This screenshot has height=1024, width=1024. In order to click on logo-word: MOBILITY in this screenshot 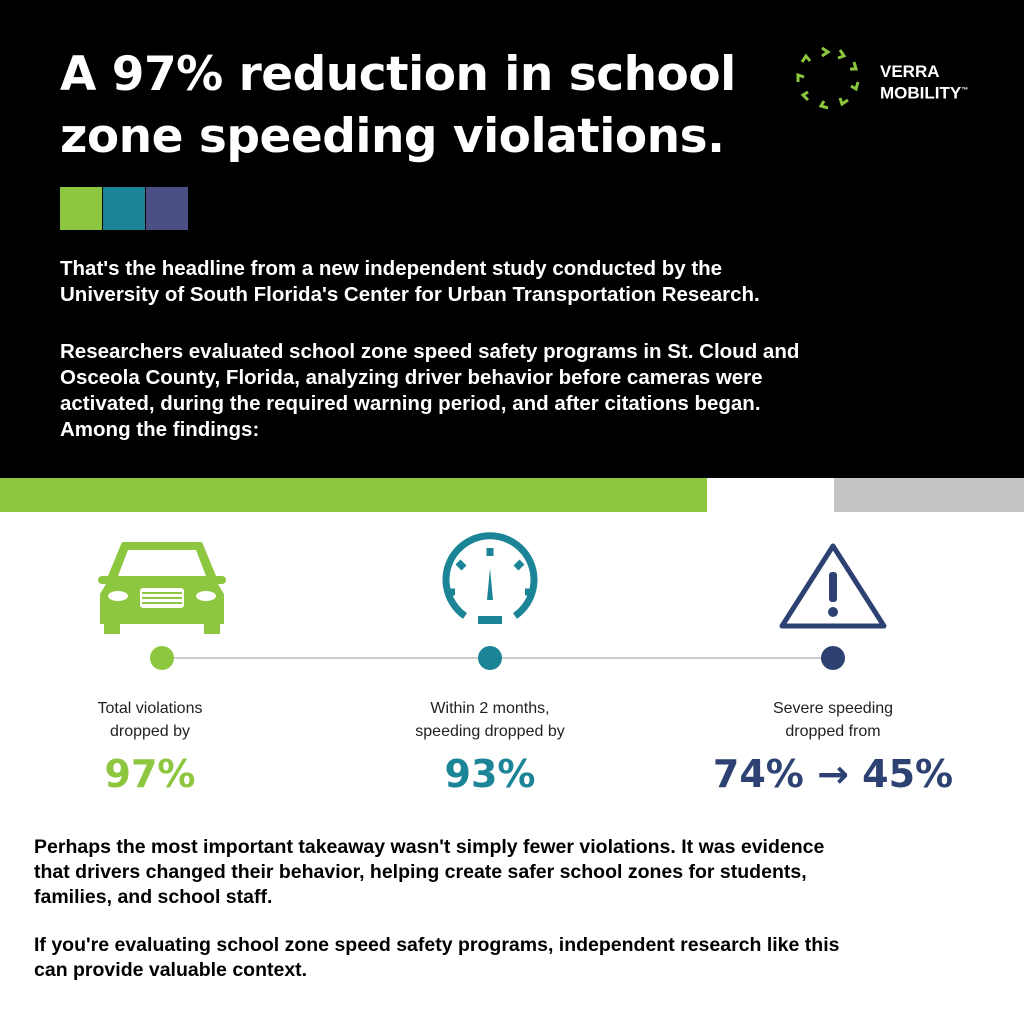, I will do `click(921, 93)`.